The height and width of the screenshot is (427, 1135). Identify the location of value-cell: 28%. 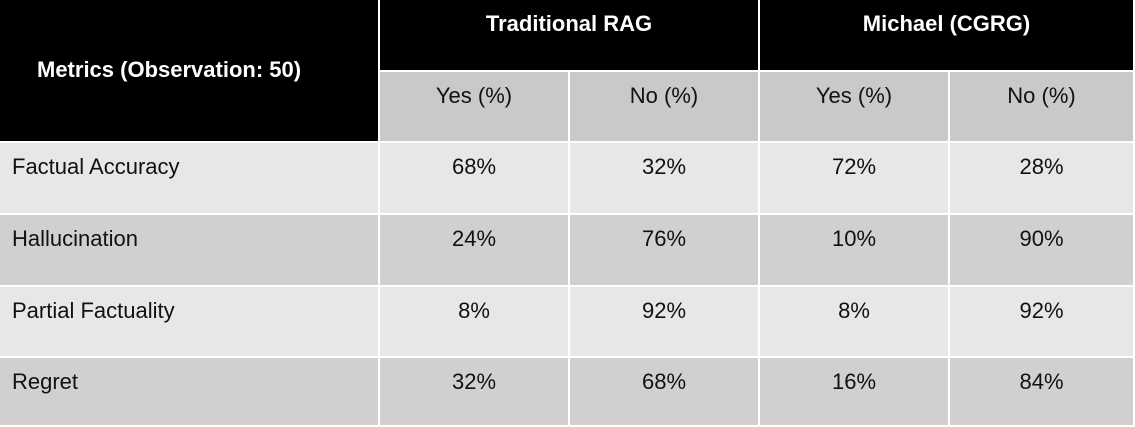
(1041, 178).